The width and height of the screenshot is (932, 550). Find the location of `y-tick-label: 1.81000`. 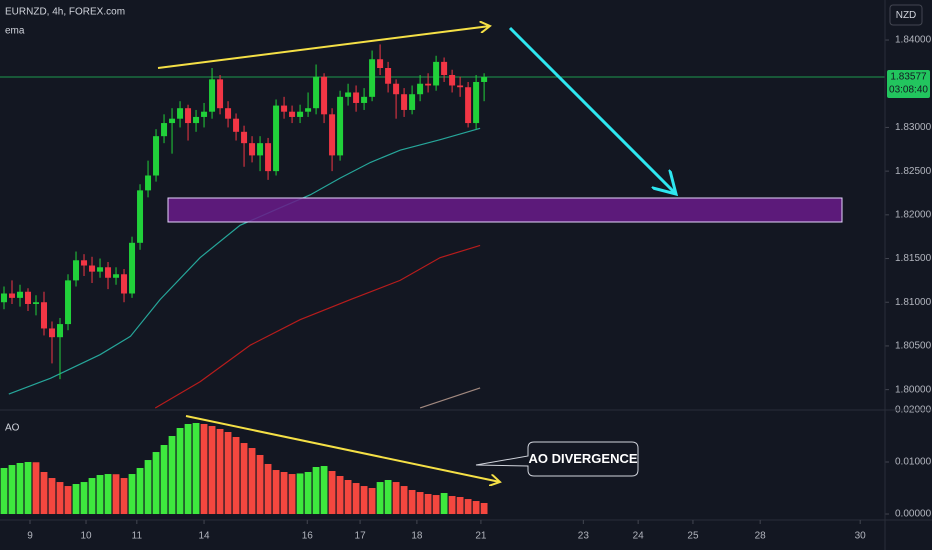

y-tick-label: 1.81000 is located at coordinates (913, 302).